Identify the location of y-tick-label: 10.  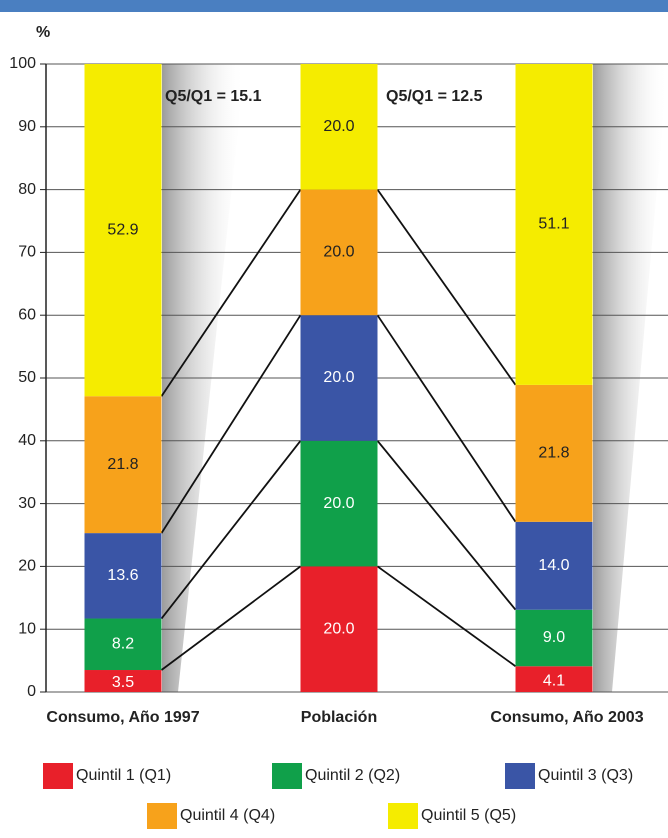
(27, 628).